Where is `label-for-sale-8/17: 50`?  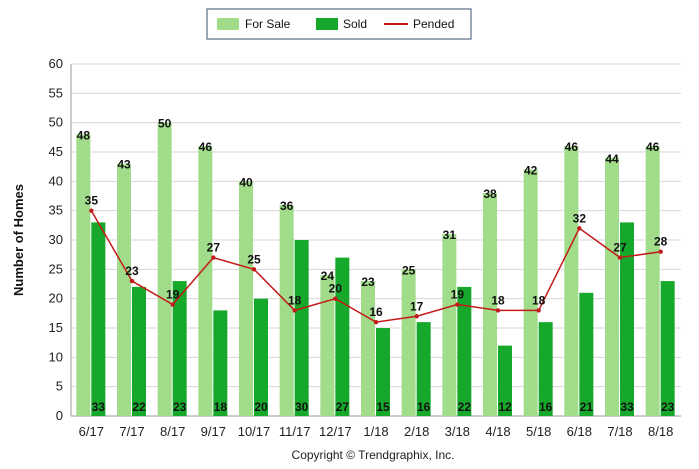
label-for-sale-8/17: 50 is located at coordinates (165, 124).